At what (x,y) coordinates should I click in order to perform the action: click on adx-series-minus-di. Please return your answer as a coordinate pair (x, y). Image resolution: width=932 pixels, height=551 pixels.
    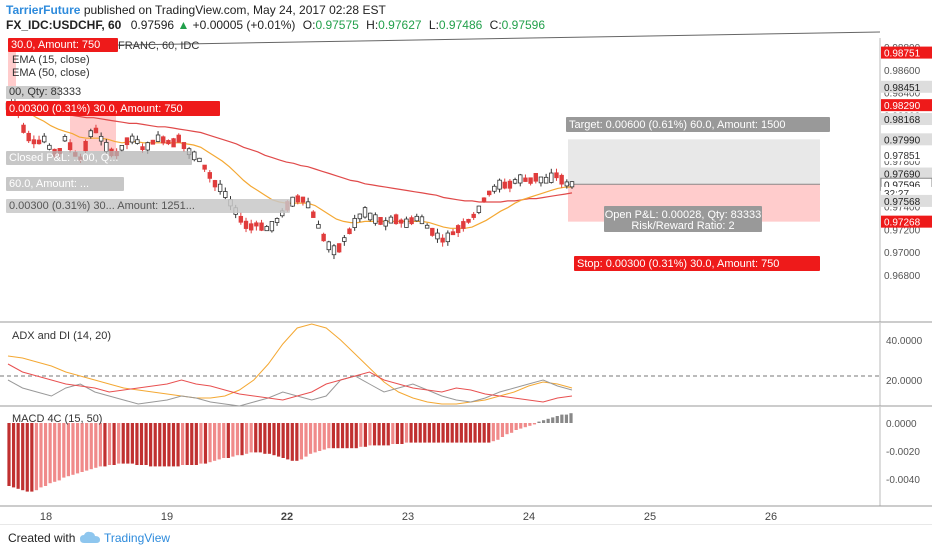
    Looking at the image, I should click on (290, 383).